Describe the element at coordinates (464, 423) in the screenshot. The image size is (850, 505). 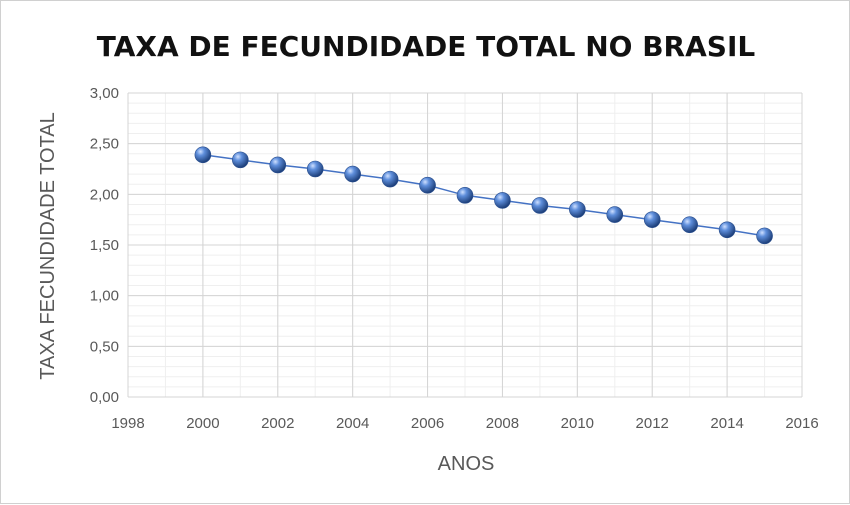
I see `x-axis-ticks: 1998 2000 2002 2004 2006 2008 2010 2012 2014 2016` at that location.